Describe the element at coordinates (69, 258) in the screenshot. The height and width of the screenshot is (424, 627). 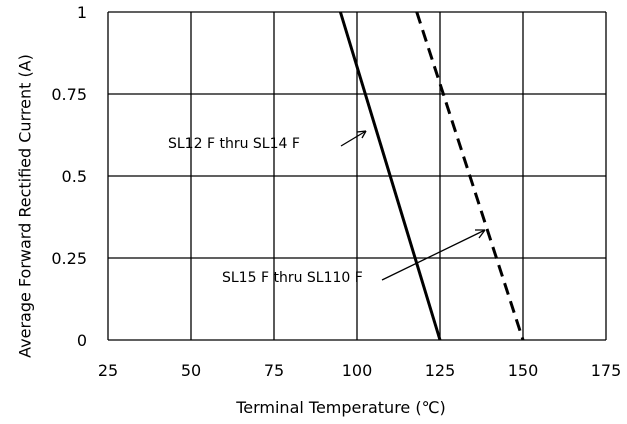
I see `y-tick-label: 0.25` at that location.